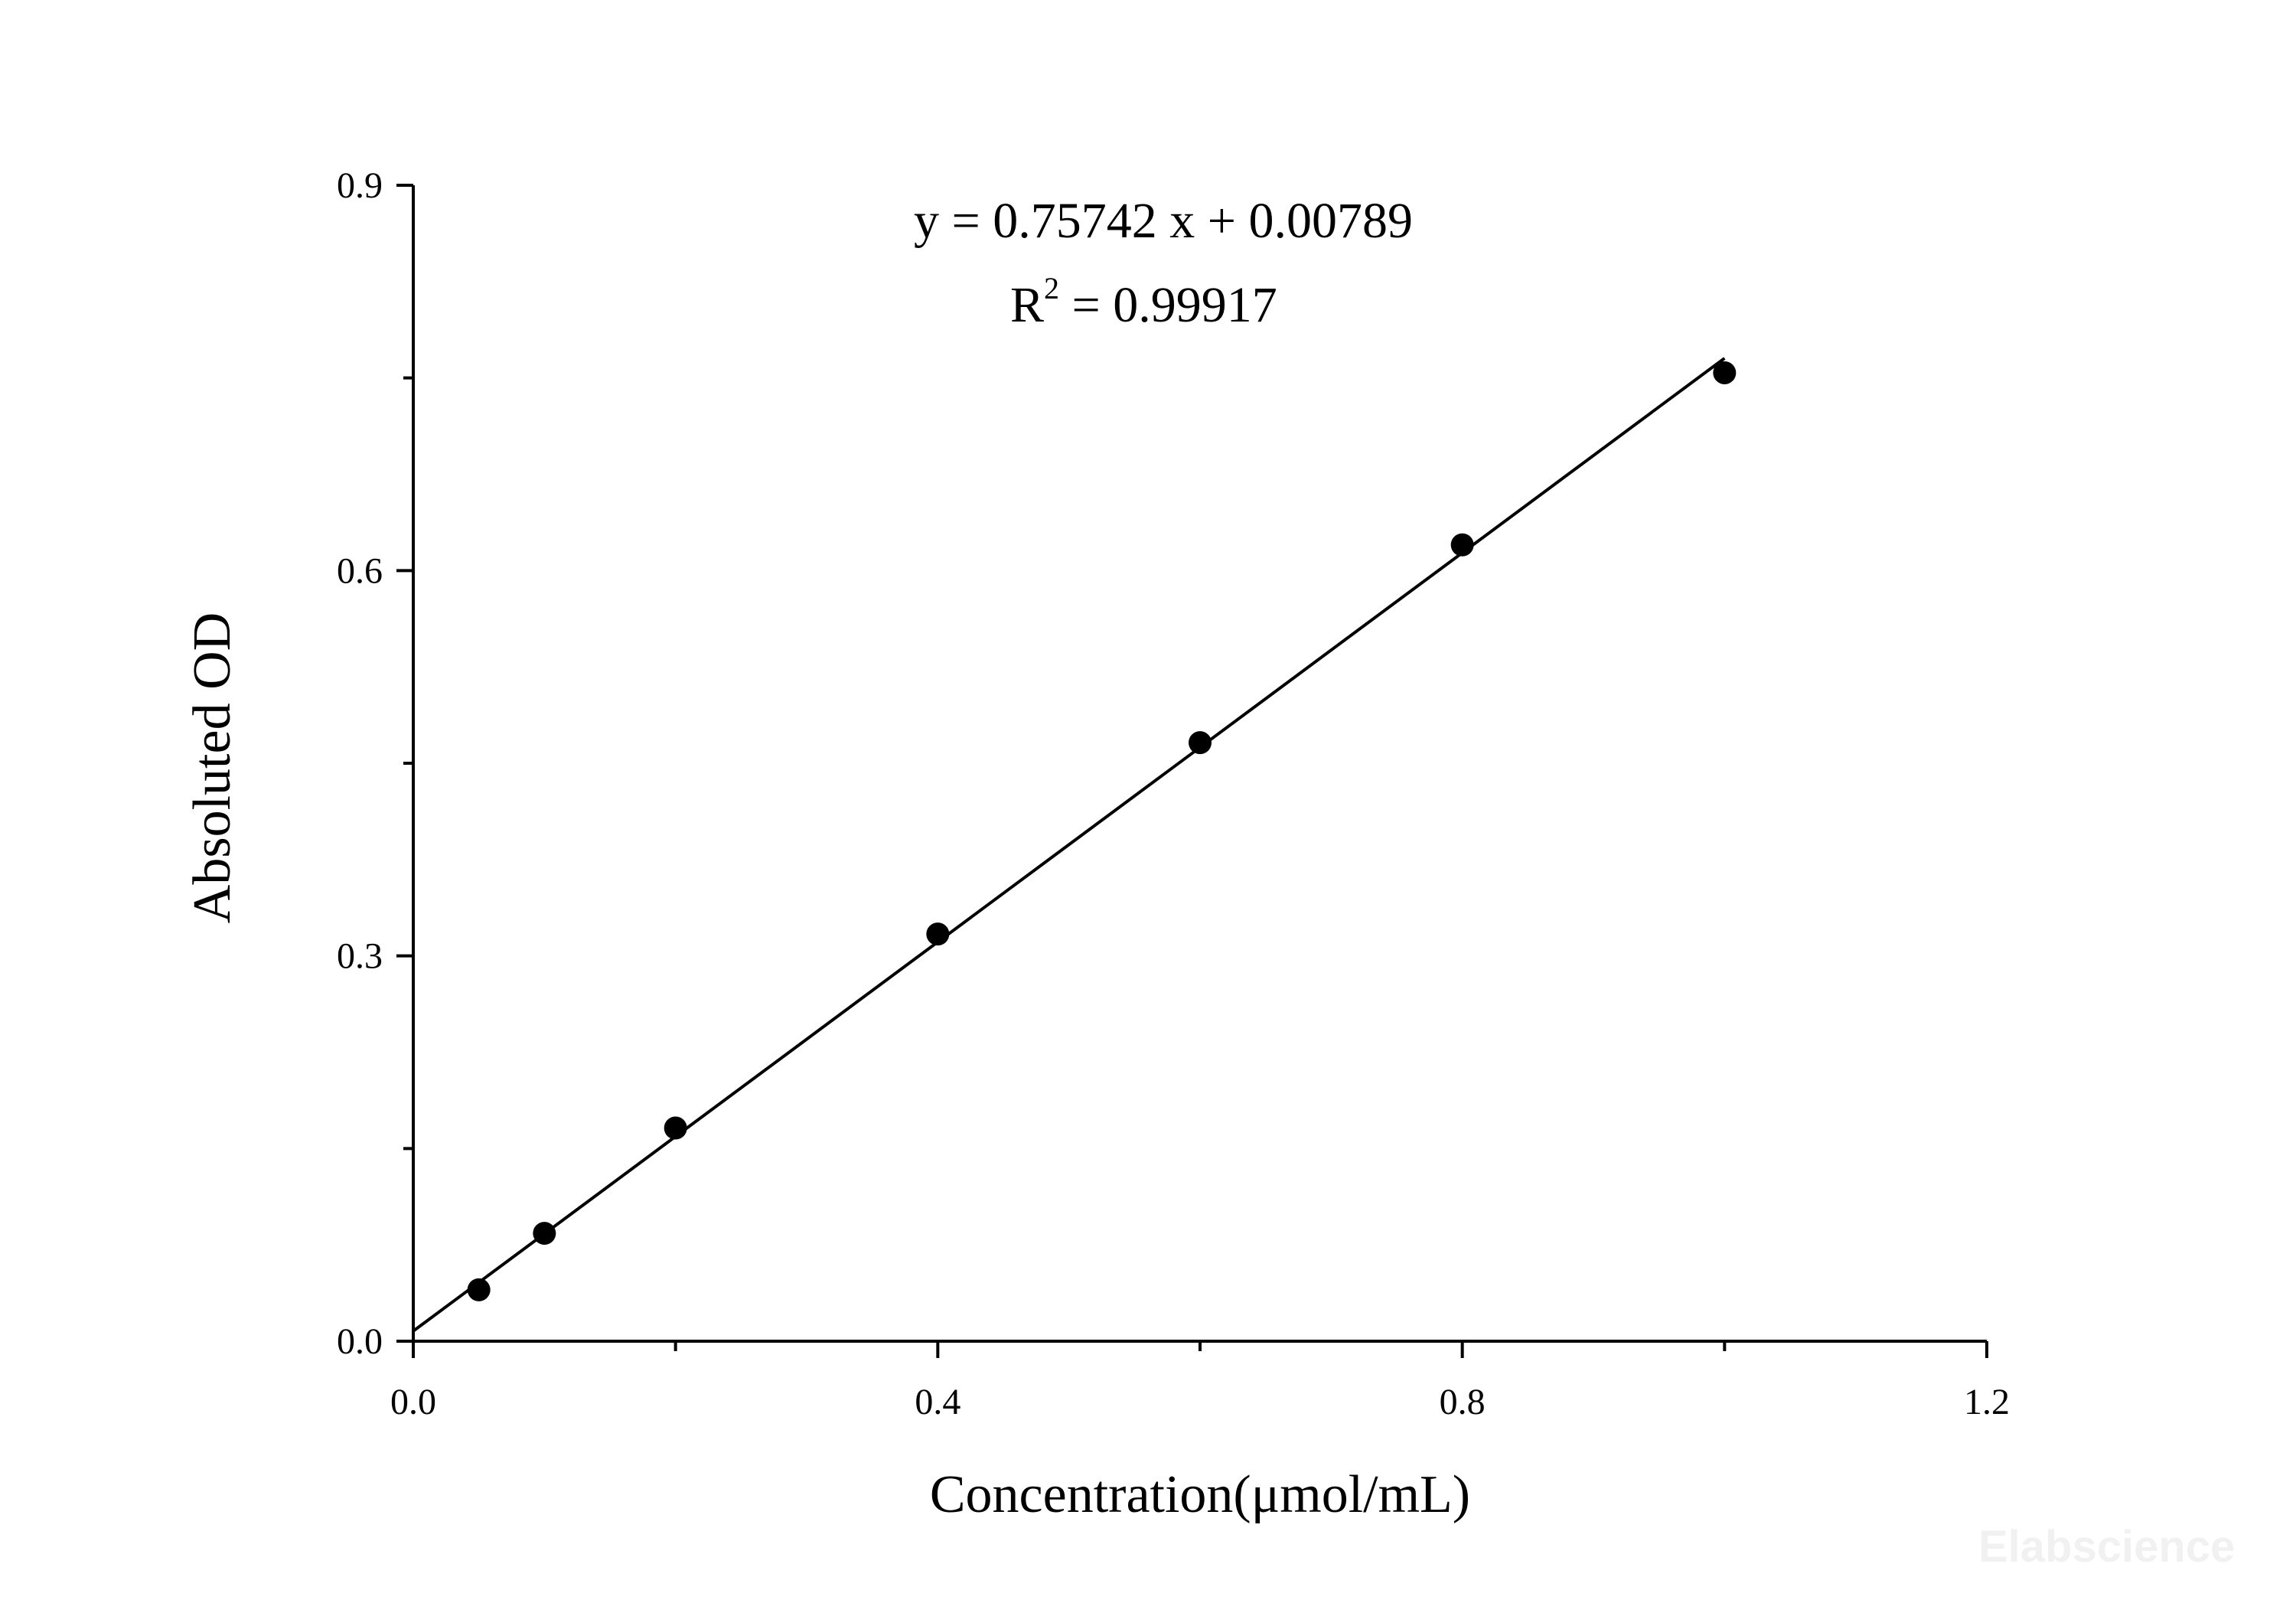  I want to click on y-tick-label: 0.9, so click(360, 185).